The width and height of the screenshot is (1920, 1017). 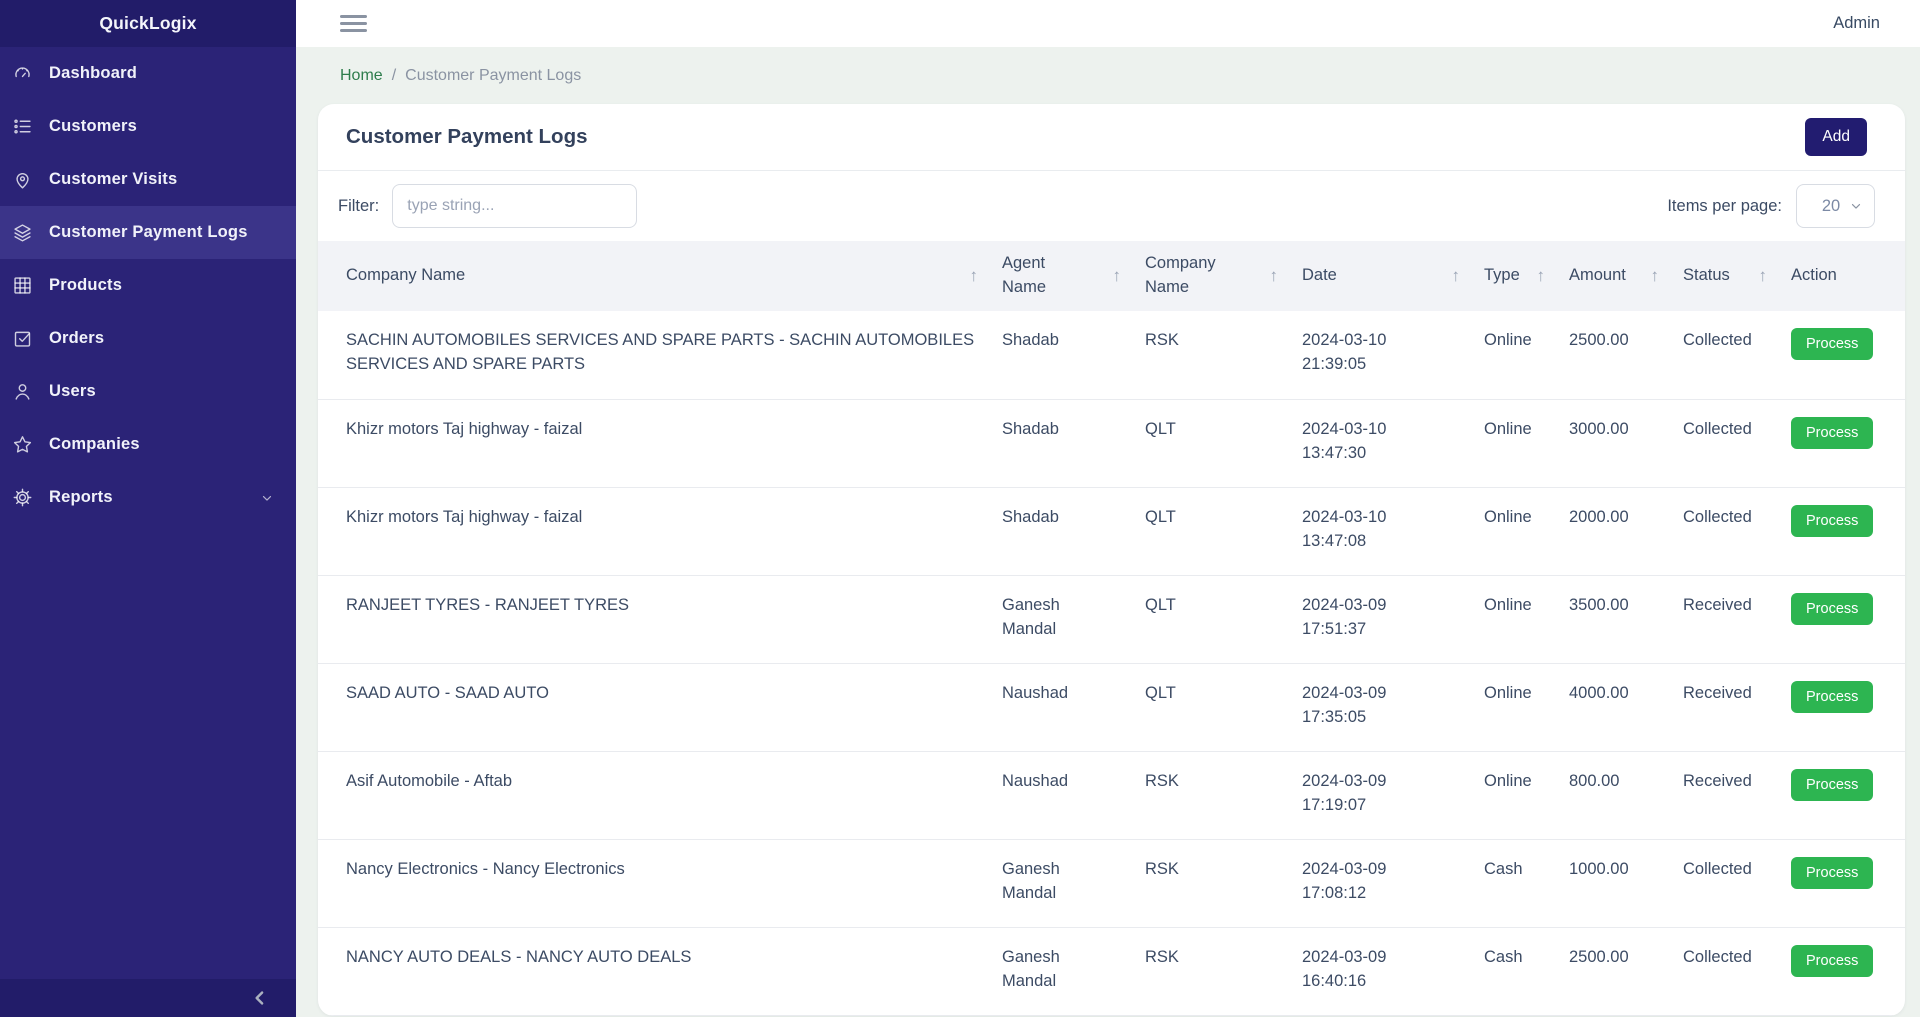 What do you see at coordinates (1108, 85) in the screenshot?
I see `breadcrumb: Home / Customer Payment Logs` at bounding box center [1108, 85].